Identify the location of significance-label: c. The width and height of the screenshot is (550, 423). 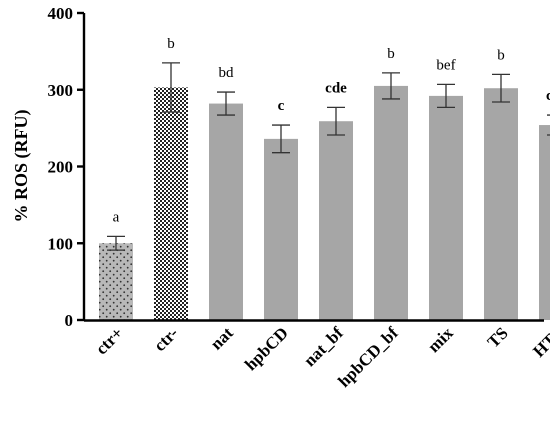
(281, 106).